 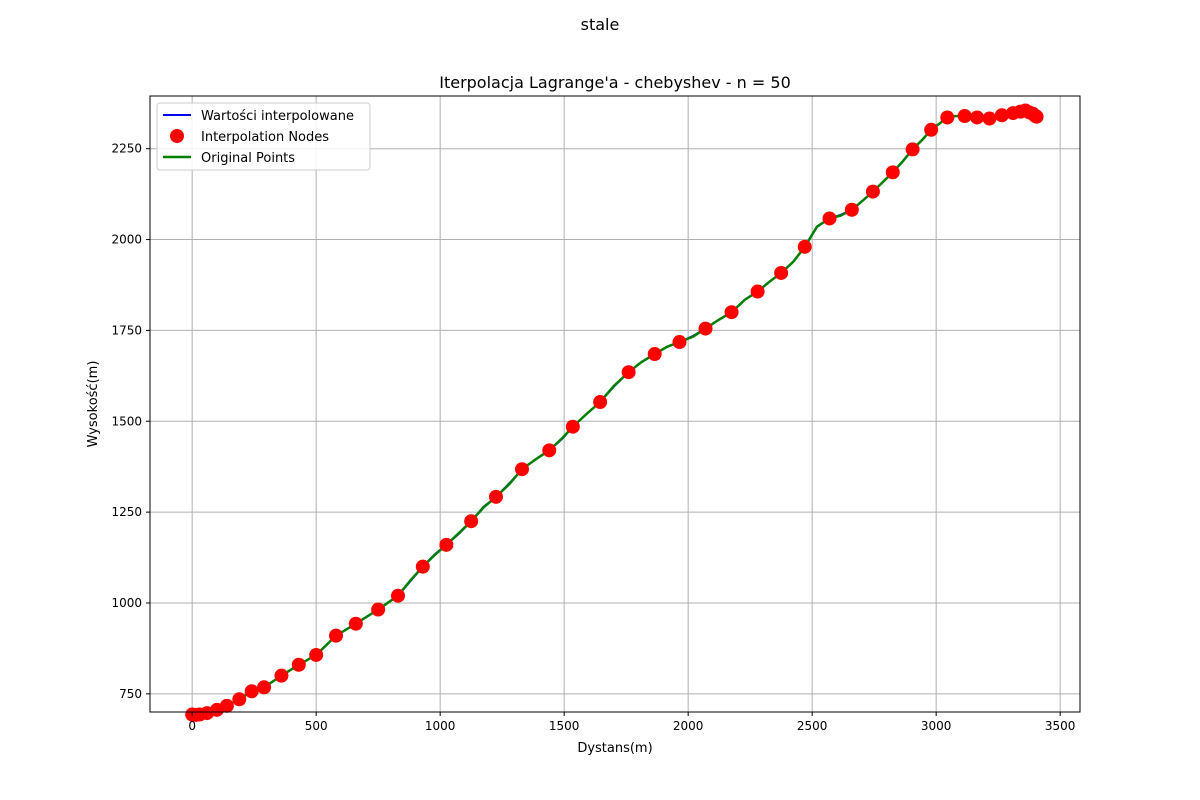 What do you see at coordinates (130, 694) in the screenshot?
I see `y-tick-label: 750` at bounding box center [130, 694].